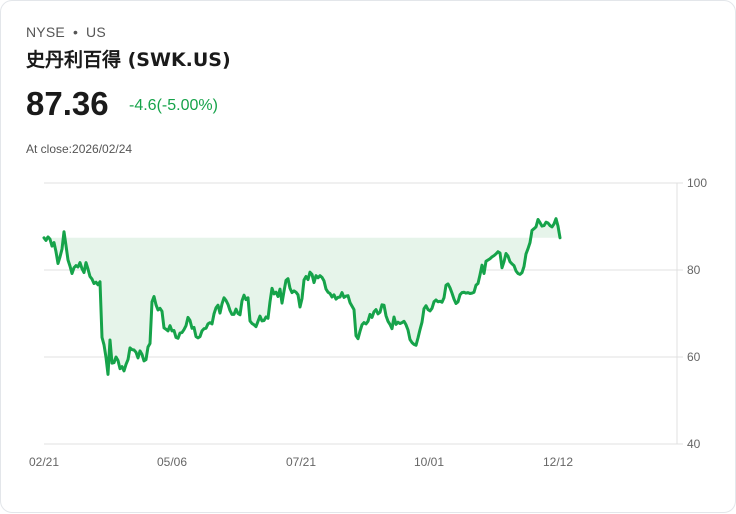  Describe the element at coordinates (128, 60) in the screenshot. I see `stock-title: 史丹利百得 (SWK.US)` at that location.